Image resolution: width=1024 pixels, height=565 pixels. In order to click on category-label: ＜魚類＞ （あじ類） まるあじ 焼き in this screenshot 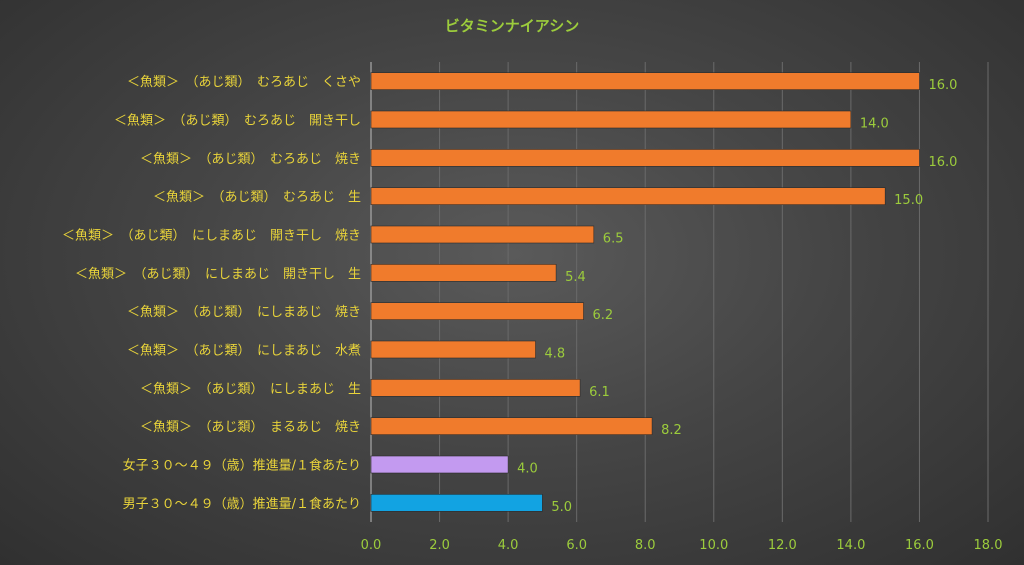, I will do `click(250, 427)`.